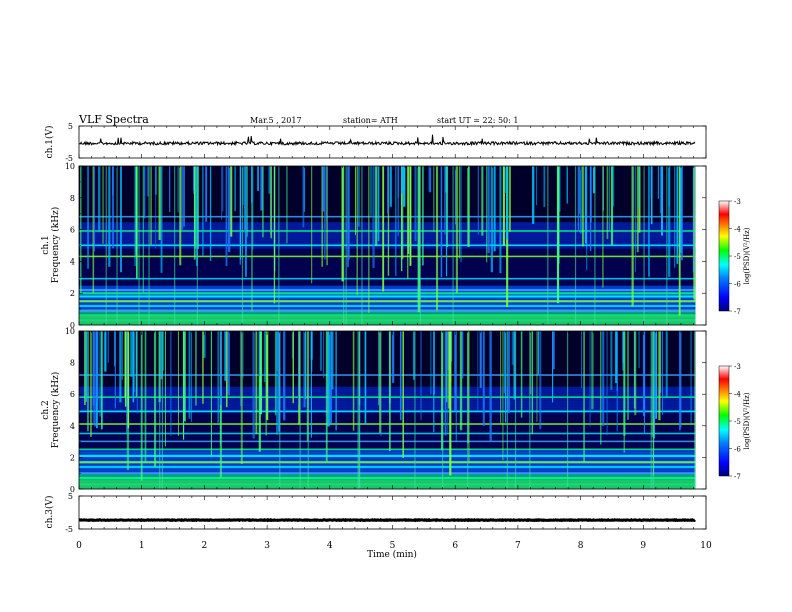  What do you see at coordinates (72, 457) in the screenshot?
I see `y-tick-label: 2` at bounding box center [72, 457].